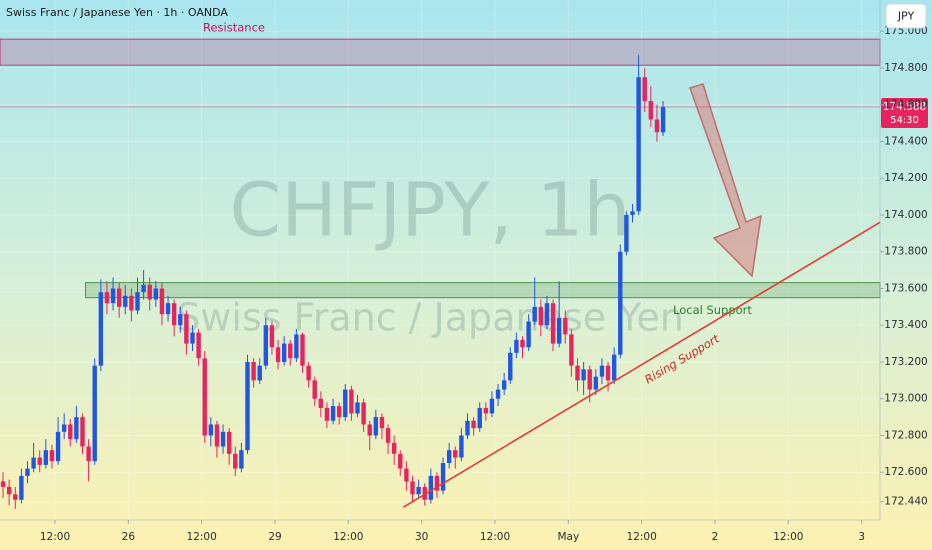 The height and width of the screenshot is (550, 932). I want to click on x-tick-label: 30, so click(421, 537).